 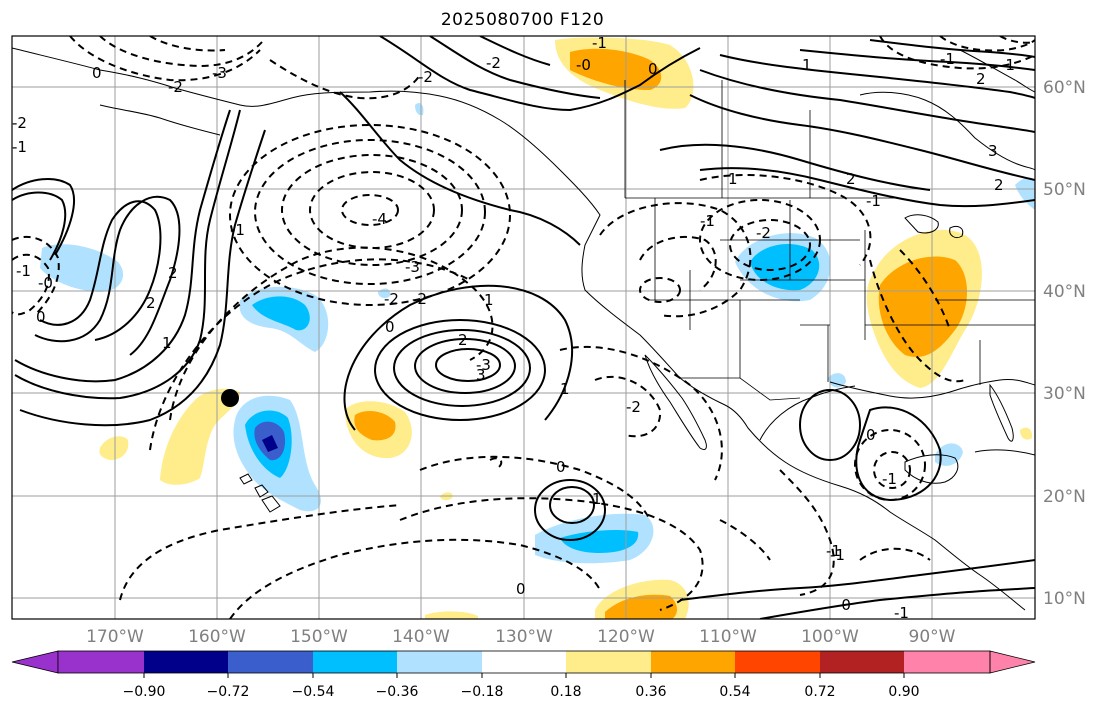 What do you see at coordinates (1064, 394) in the screenshot?
I see `lat-label: 30°N` at bounding box center [1064, 394].